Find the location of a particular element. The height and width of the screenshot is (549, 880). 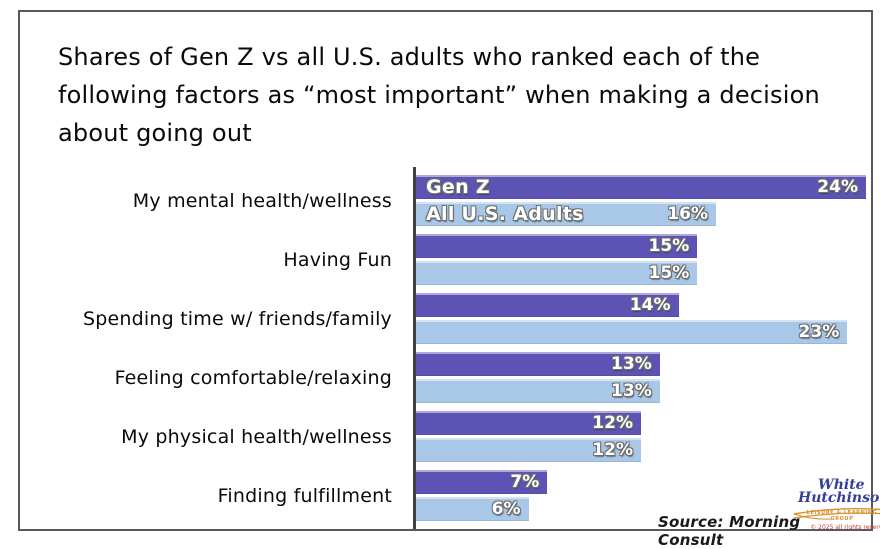

bar-gen-z: 7% is located at coordinates (482, 482).